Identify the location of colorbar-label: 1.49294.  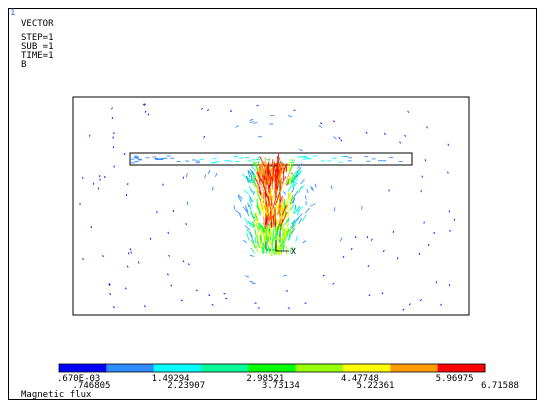
(170, 379).